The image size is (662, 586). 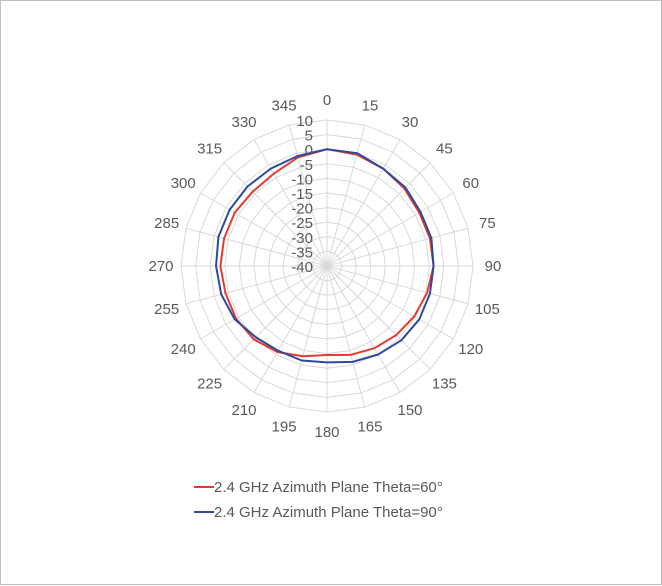 I want to click on legend-entry-theta90: 2.4 GHz Azimuth Plane Theta=90°, so click(x=318, y=512).